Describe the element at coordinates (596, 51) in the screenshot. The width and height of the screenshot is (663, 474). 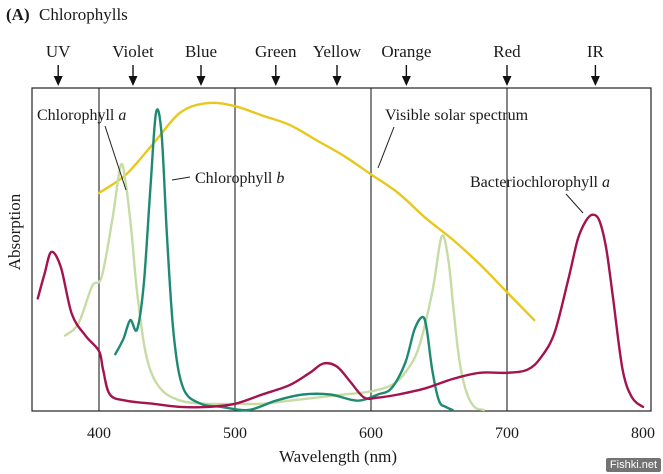
I see `band-label-ir: IR` at that location.